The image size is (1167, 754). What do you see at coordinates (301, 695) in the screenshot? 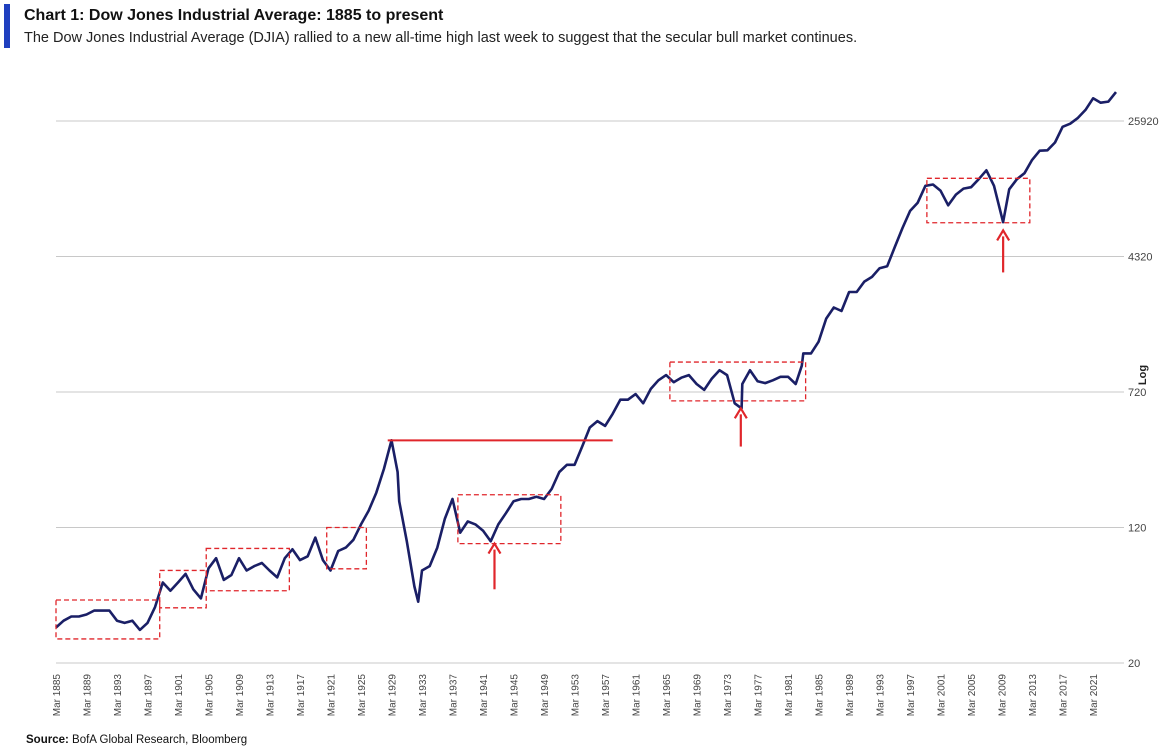
I see `x-tick-label: Mar 1917` at bounding box center [301, 695].